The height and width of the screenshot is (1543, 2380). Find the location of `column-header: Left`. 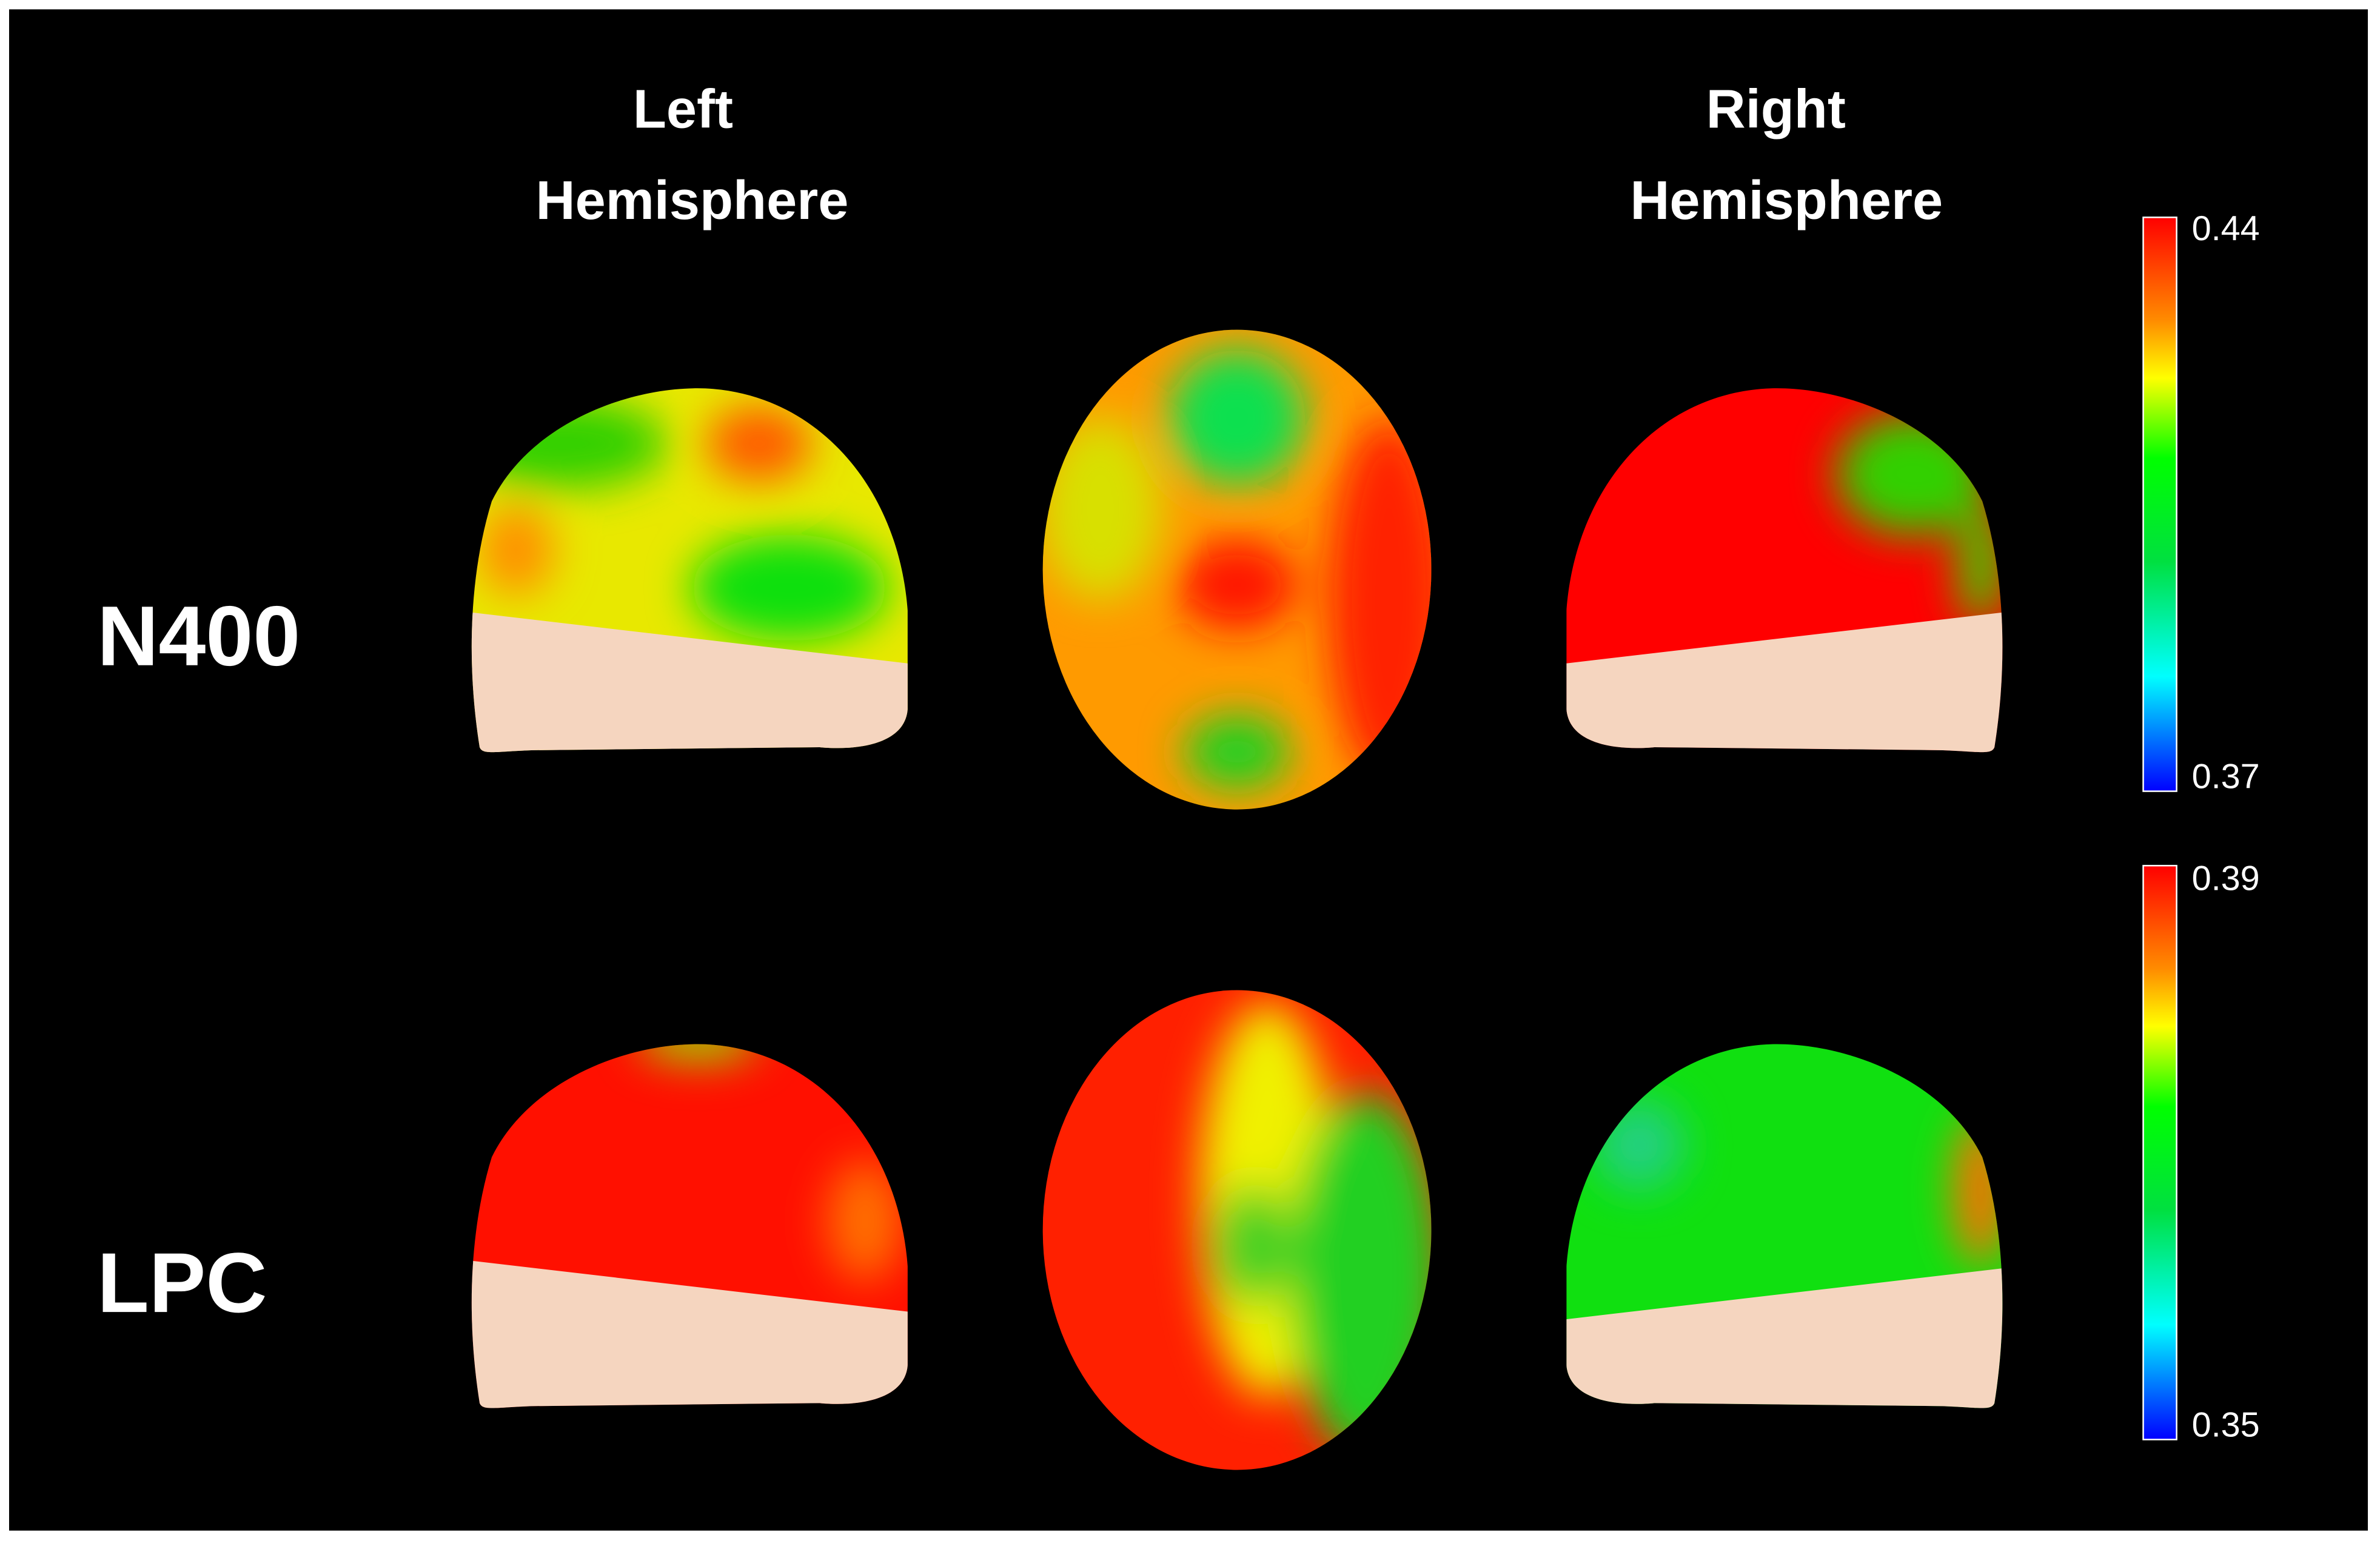

column-header: Left is located at coordinates (683, 109).